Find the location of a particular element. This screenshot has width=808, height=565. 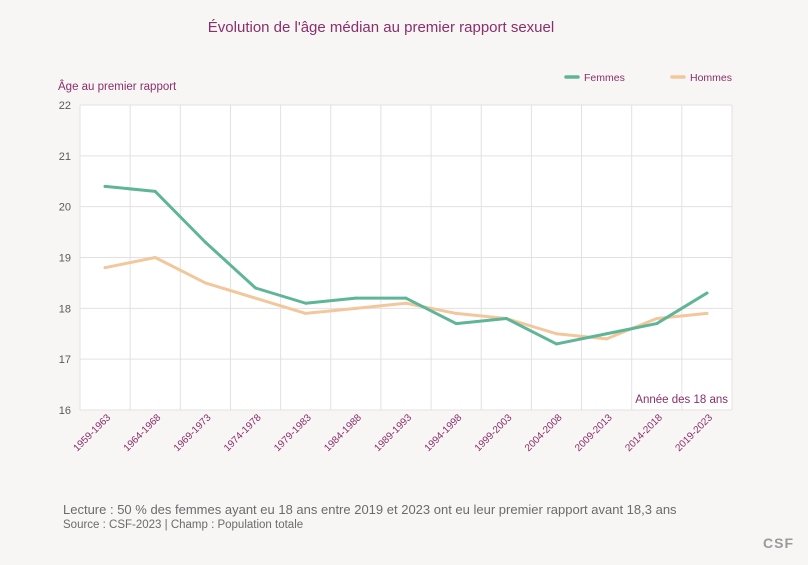

csf-logo: CSF is located at coordinates (778, 543).